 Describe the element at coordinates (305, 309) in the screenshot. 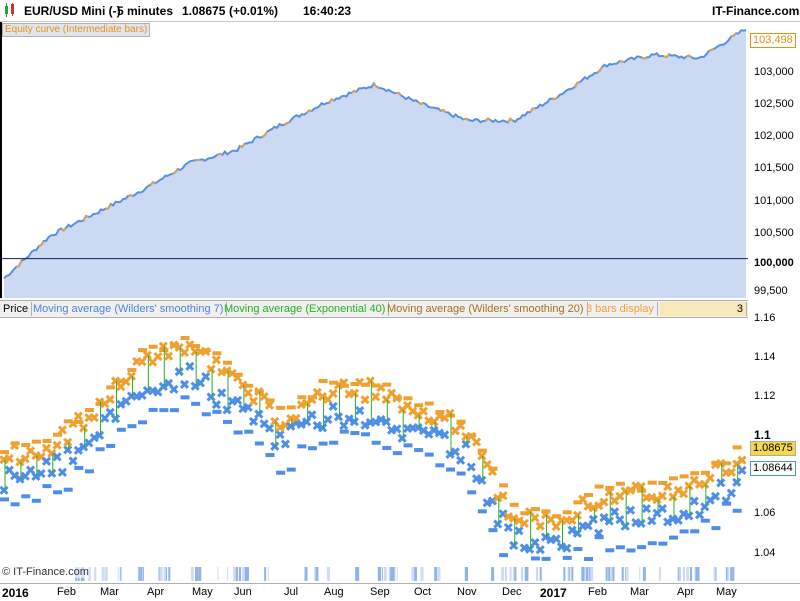

I see `legend-ma-exp-40: Moving average (Exponential 40)` at that location.